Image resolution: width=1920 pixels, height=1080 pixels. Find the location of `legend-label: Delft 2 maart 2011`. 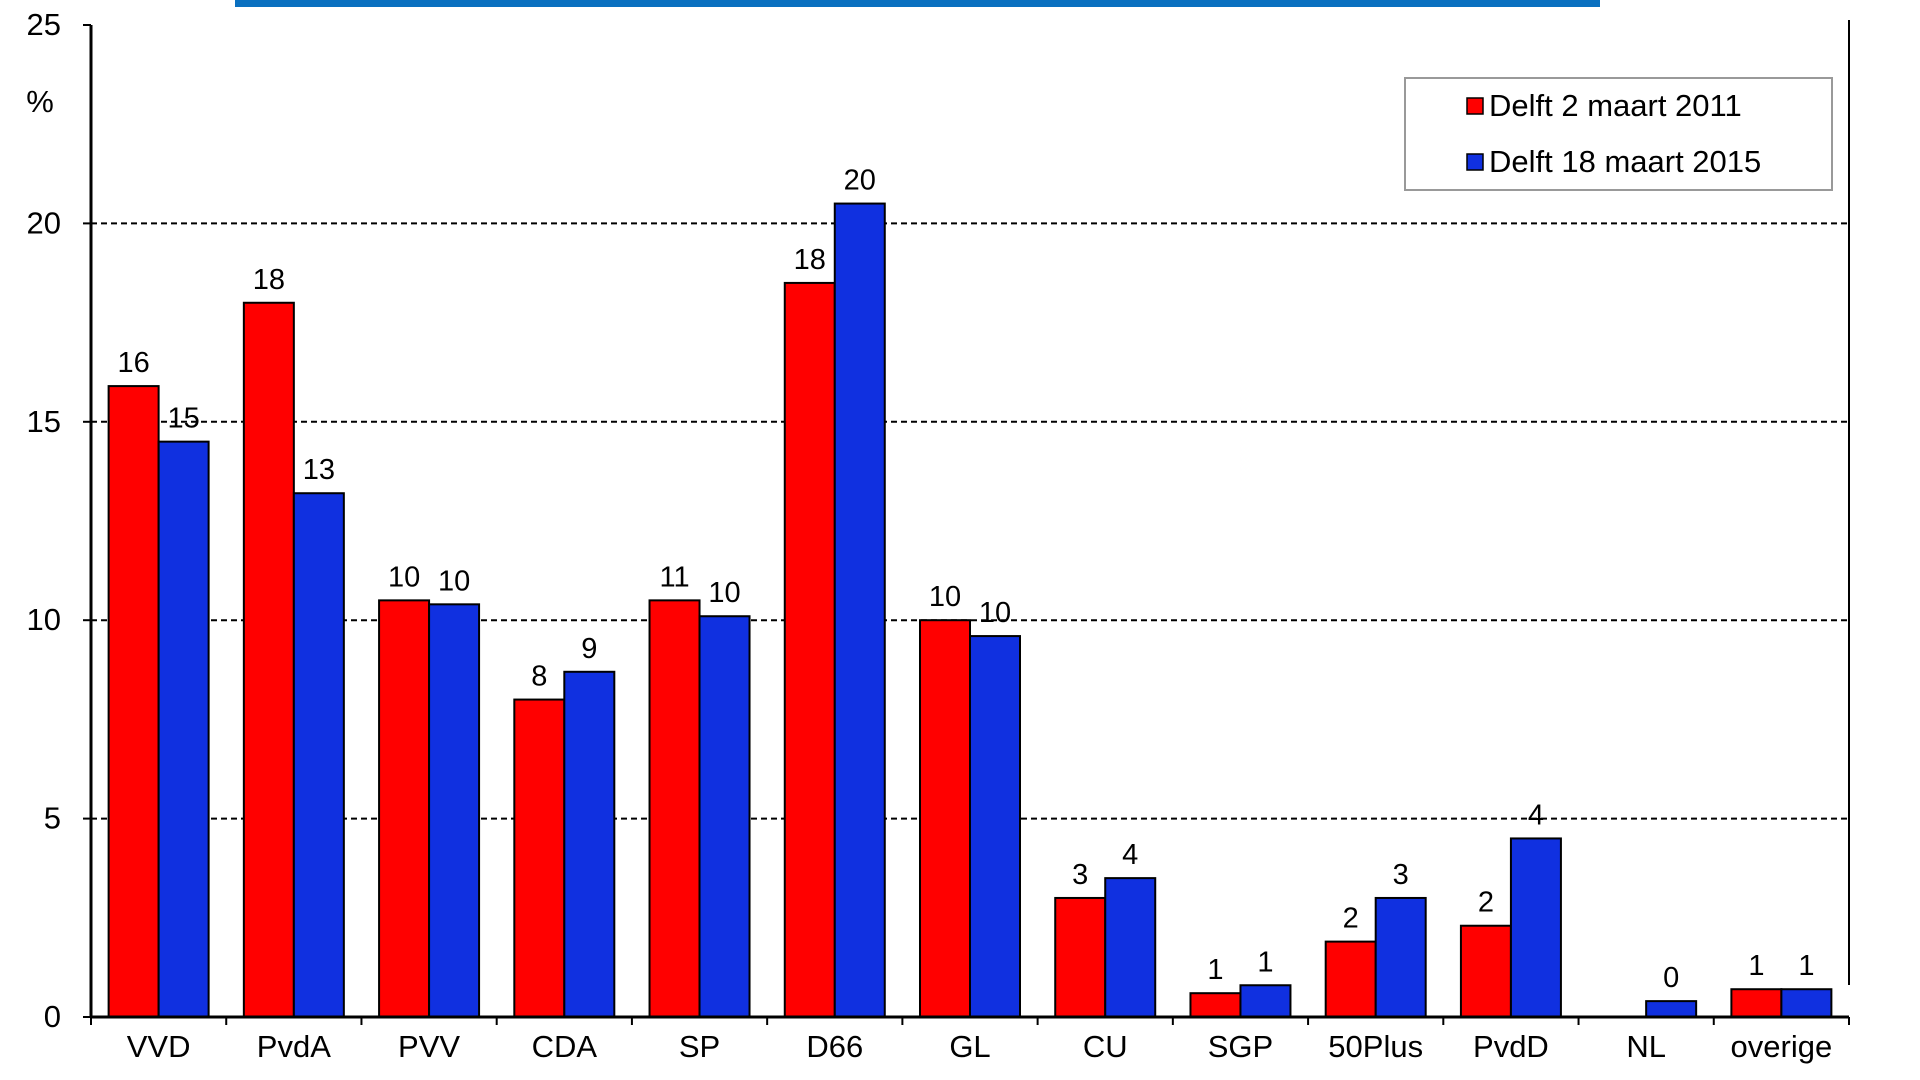

legend-label: Delft 2 maart 2011 is located at coordinates (1615, 105).